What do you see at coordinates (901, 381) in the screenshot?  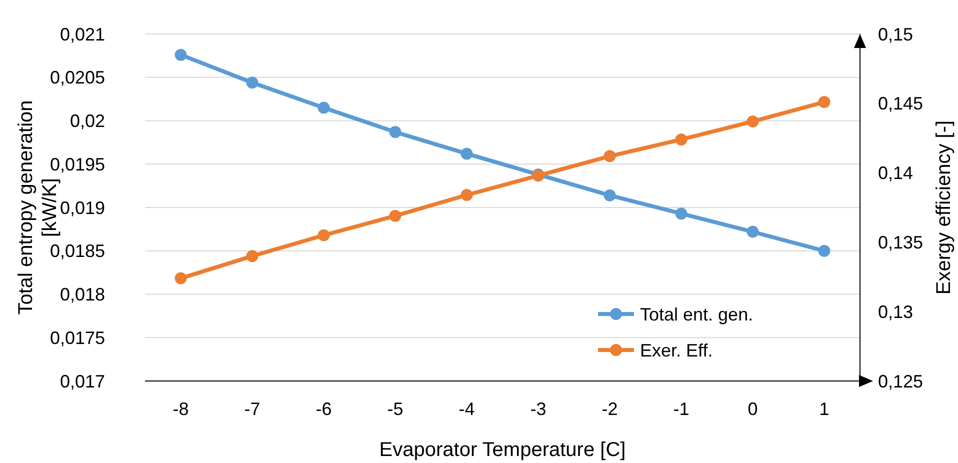 I see `y2-tick-label: 0,125` at bounding box center [901, 381].